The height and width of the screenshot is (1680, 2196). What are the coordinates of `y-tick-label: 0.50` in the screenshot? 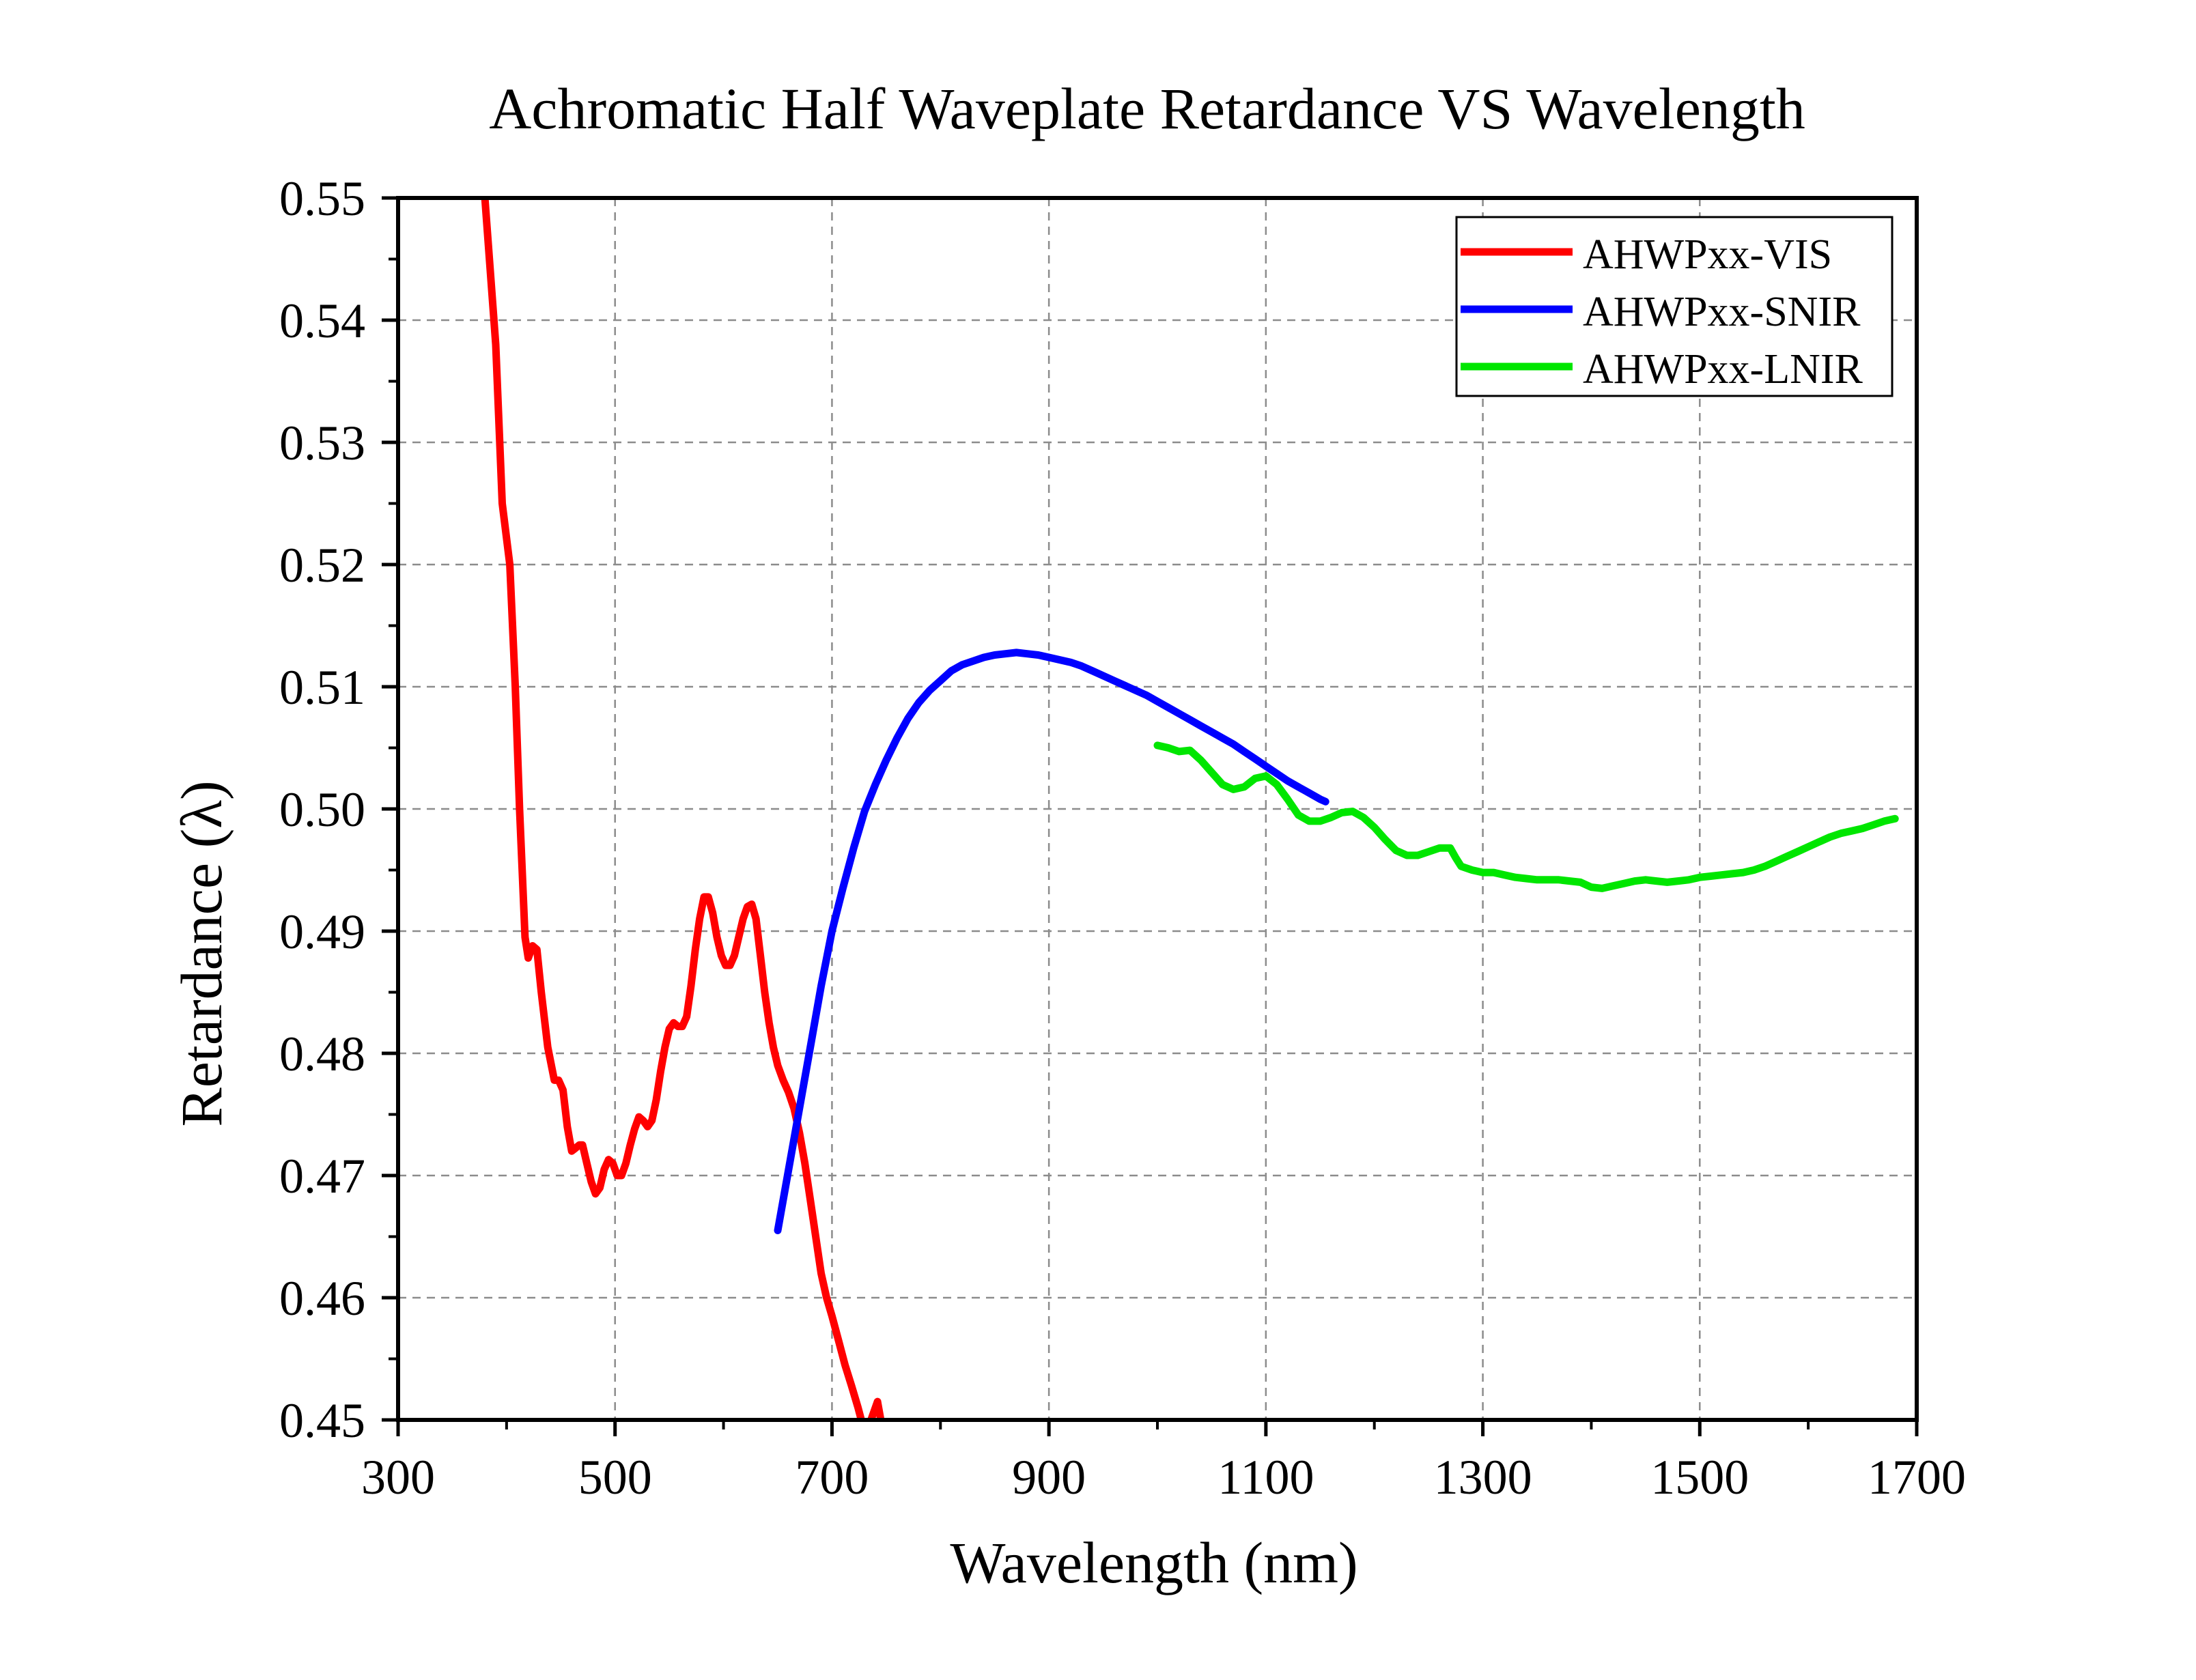 It's located at (322, 809).